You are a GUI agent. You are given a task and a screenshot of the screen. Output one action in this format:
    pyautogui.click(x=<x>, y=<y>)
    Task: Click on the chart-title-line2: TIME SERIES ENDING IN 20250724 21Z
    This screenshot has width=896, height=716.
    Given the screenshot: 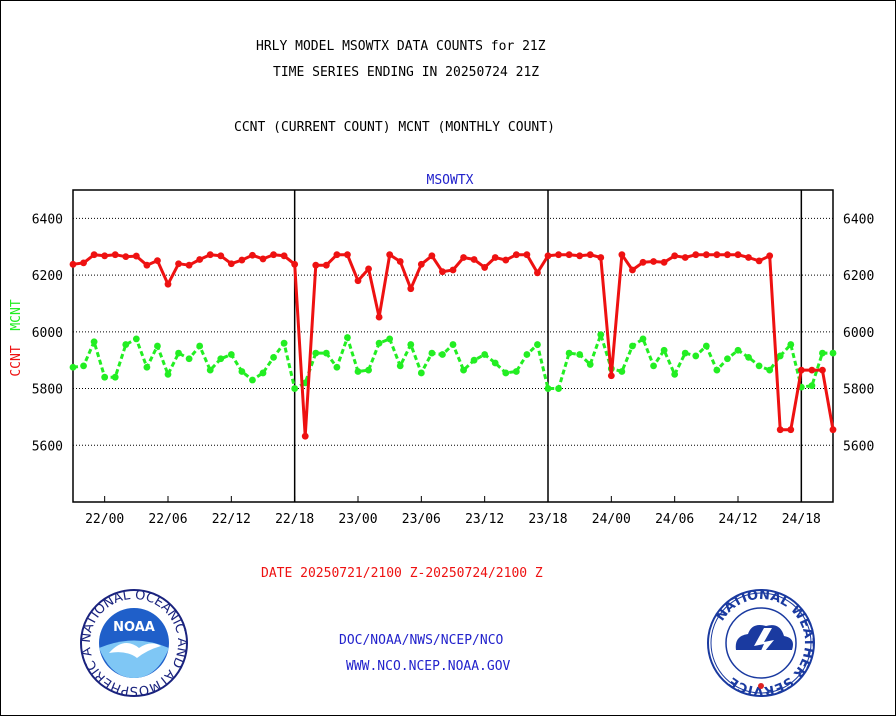 What is the action you would take?
    pyautogui.click(x=406, y=72)
    